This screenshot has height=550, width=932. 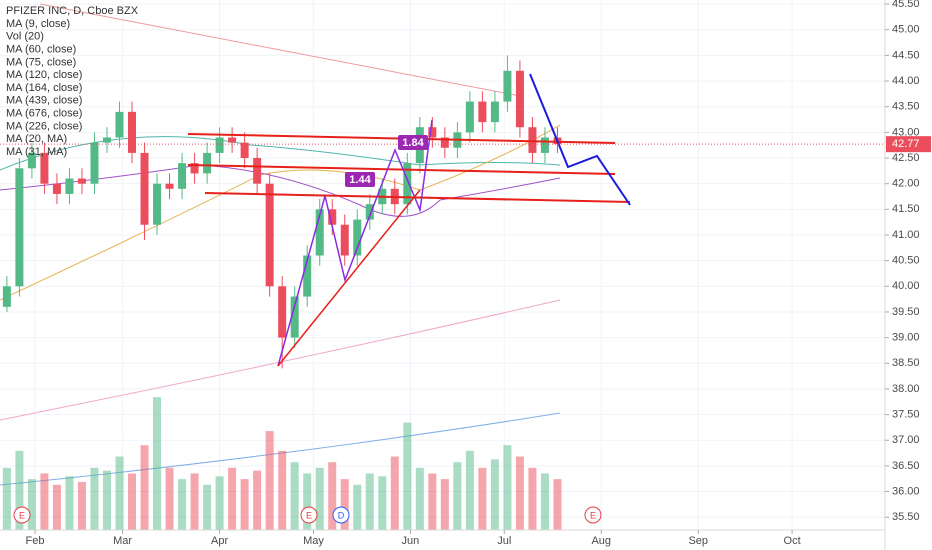 I want to click on y-tick-label: 39.00, so click(x=906, y=338).